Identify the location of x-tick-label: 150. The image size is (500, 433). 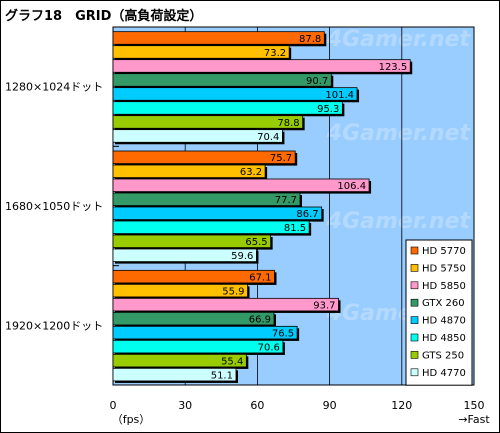
(474, 405).